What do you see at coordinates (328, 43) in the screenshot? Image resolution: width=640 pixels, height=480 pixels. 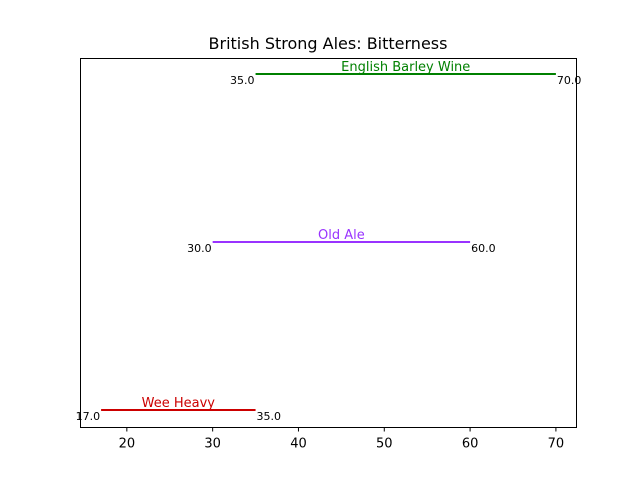 I see `chart-title: British Strong Ales: Bitterness` at bounding box center [328, 43].